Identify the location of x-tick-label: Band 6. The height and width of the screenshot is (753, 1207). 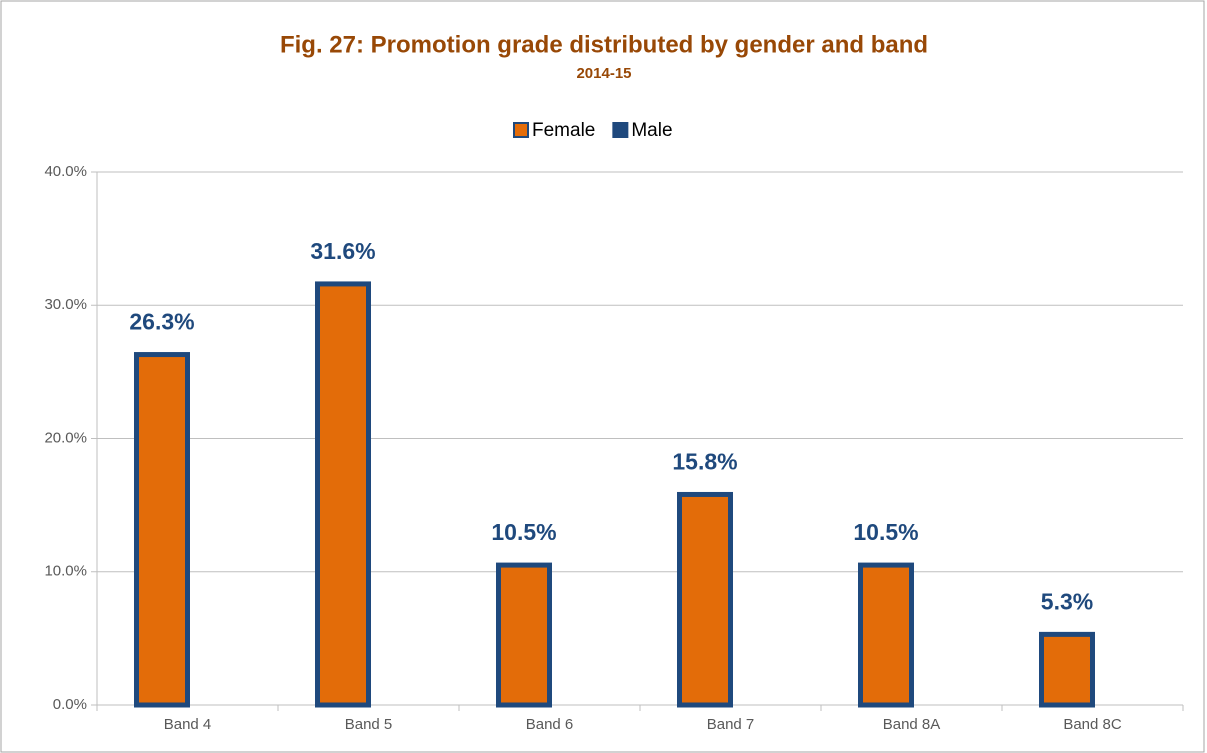
(550, 724).